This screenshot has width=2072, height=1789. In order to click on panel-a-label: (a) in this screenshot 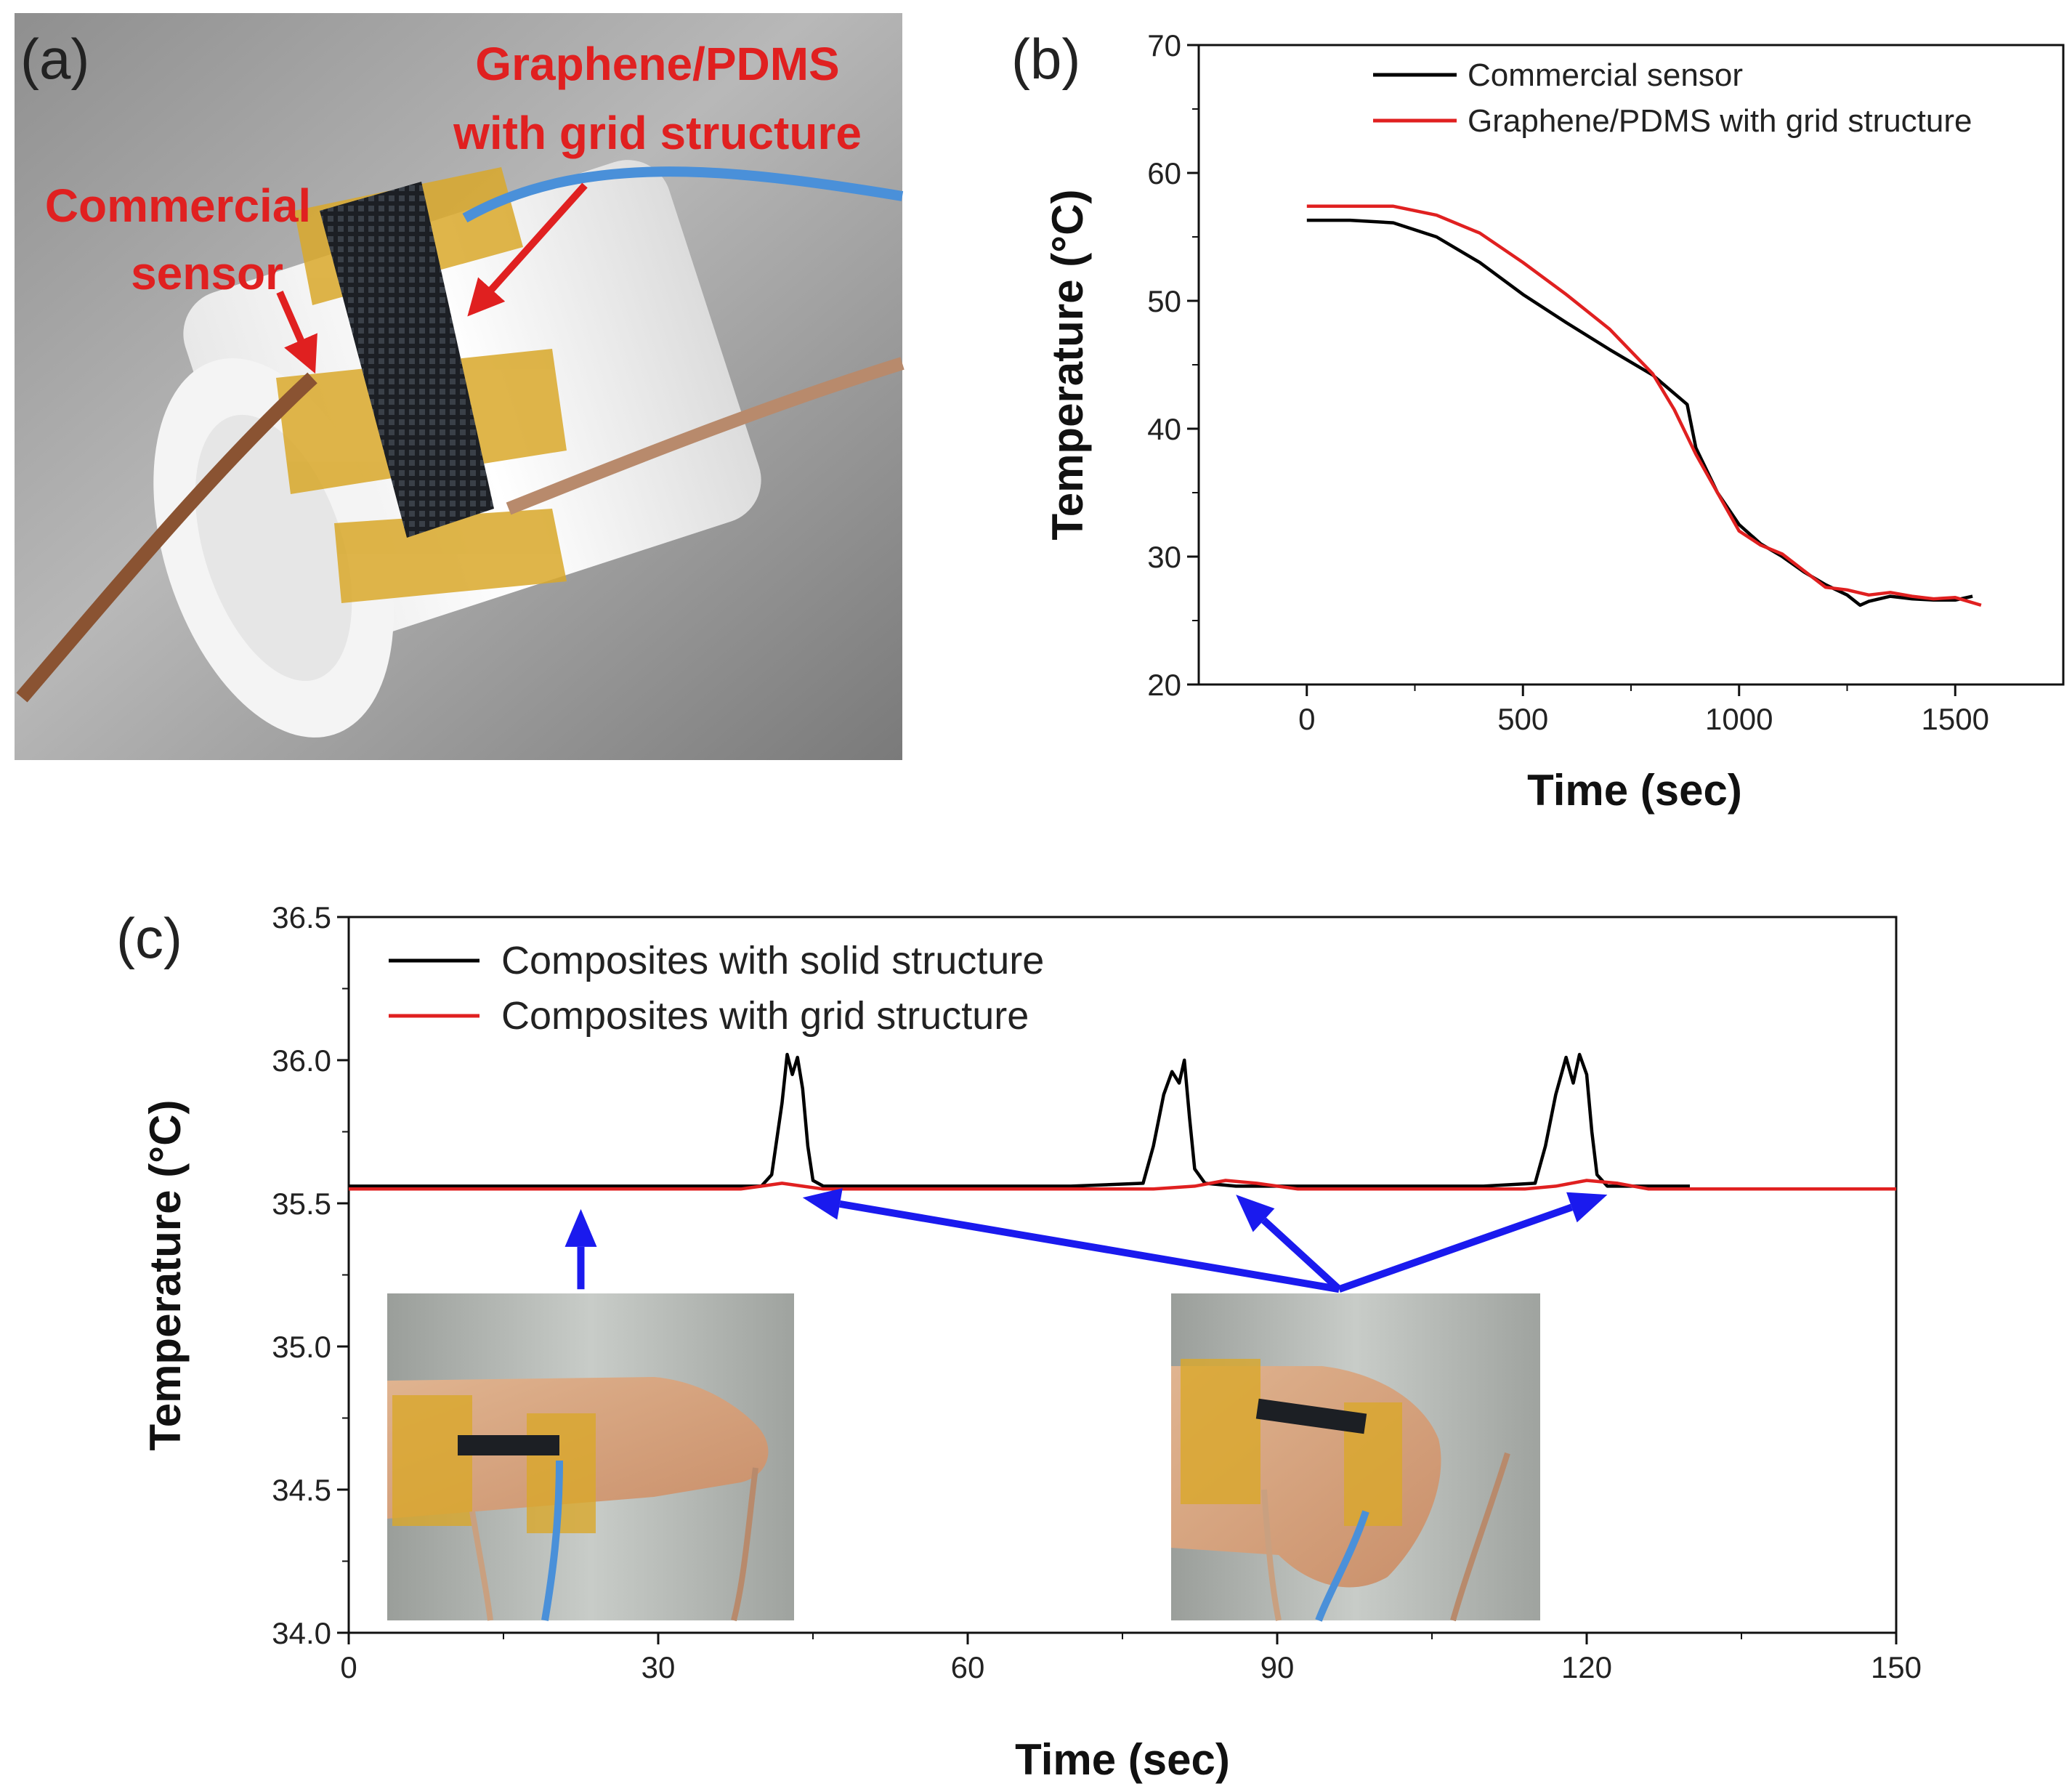, I will do `click(55, 59)`.